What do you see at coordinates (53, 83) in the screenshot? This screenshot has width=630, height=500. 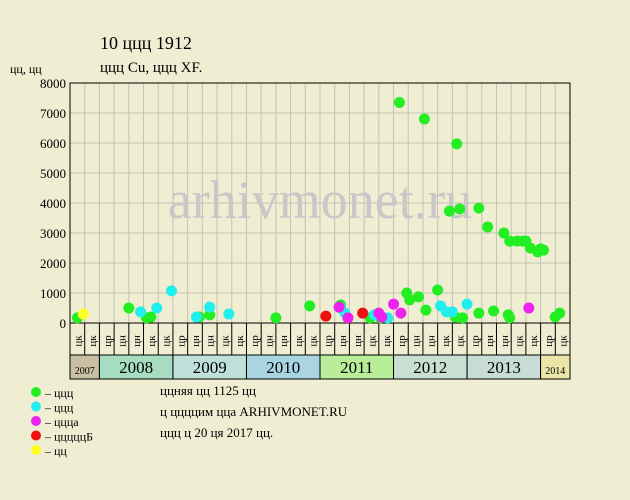 I see `y-tick-label: 8000` at bounding box center [53, 83].